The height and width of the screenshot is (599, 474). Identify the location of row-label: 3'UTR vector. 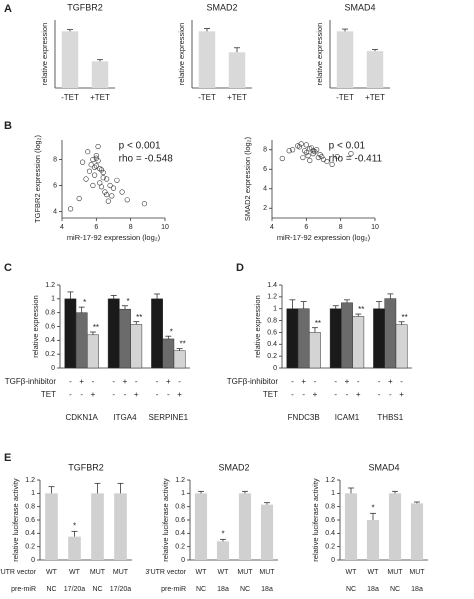
(18, 572).